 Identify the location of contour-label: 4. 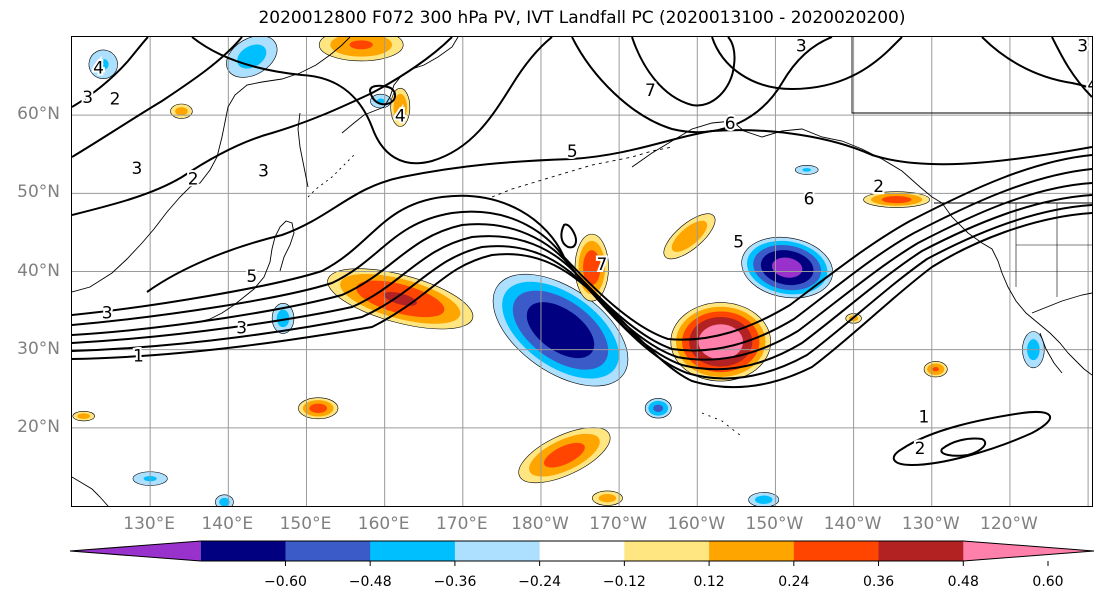
(1089, 85).